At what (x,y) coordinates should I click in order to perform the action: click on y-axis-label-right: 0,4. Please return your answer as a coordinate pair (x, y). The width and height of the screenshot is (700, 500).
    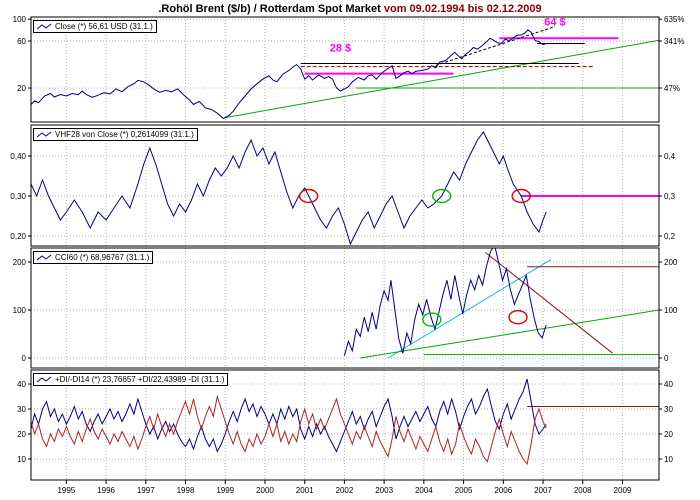
    Looking at the image, I should click on (670, 156).